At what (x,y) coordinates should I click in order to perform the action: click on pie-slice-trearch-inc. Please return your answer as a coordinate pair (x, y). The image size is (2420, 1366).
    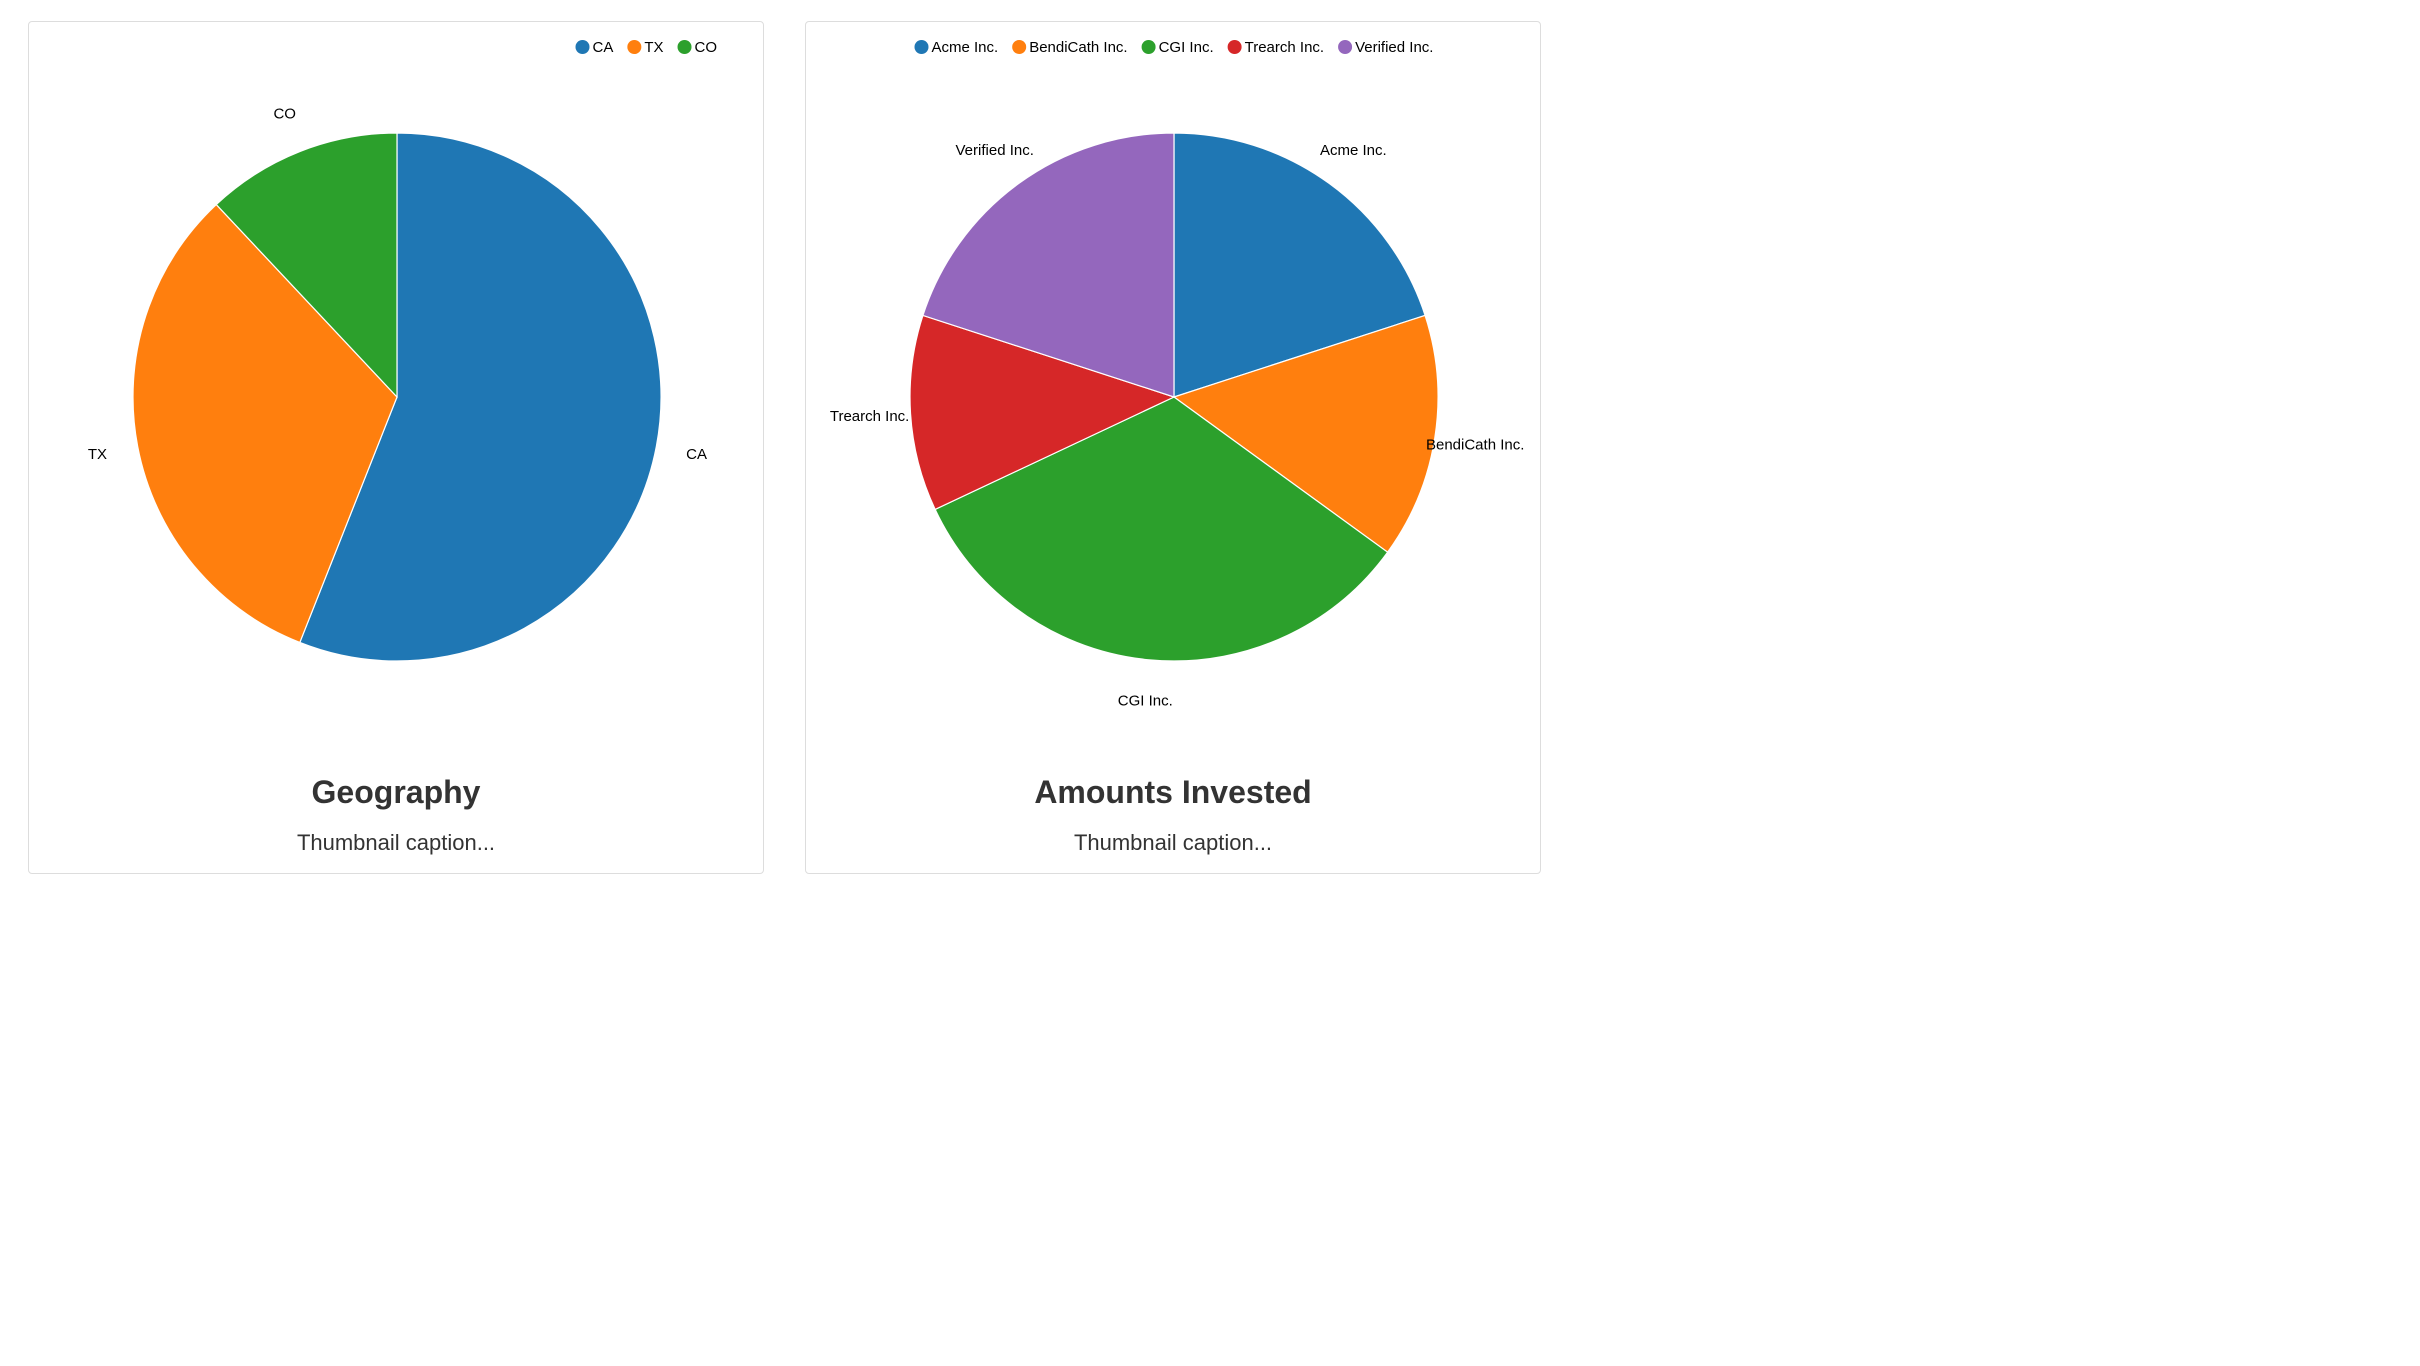
    Looking at the image, I should click on (1042, 412).